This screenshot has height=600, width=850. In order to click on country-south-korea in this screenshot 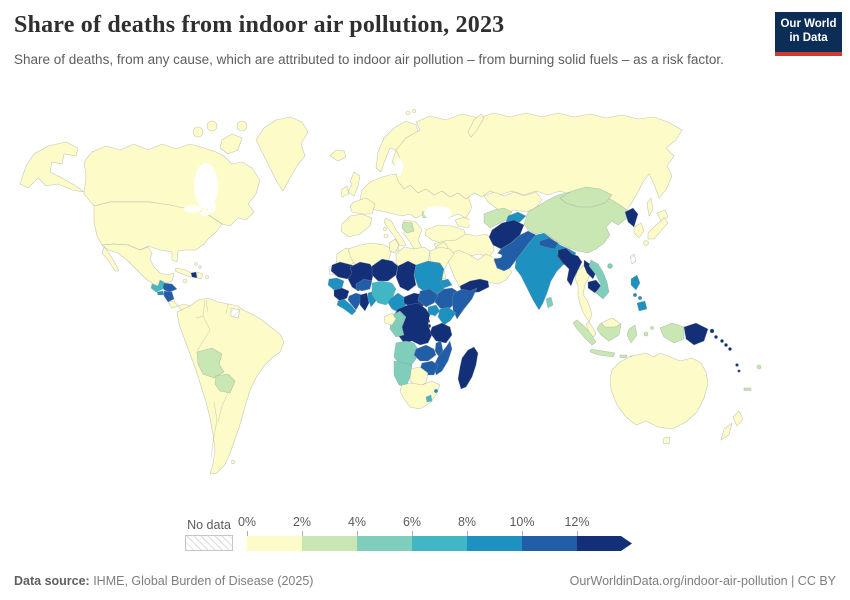, I will do `click(639, 230)`.